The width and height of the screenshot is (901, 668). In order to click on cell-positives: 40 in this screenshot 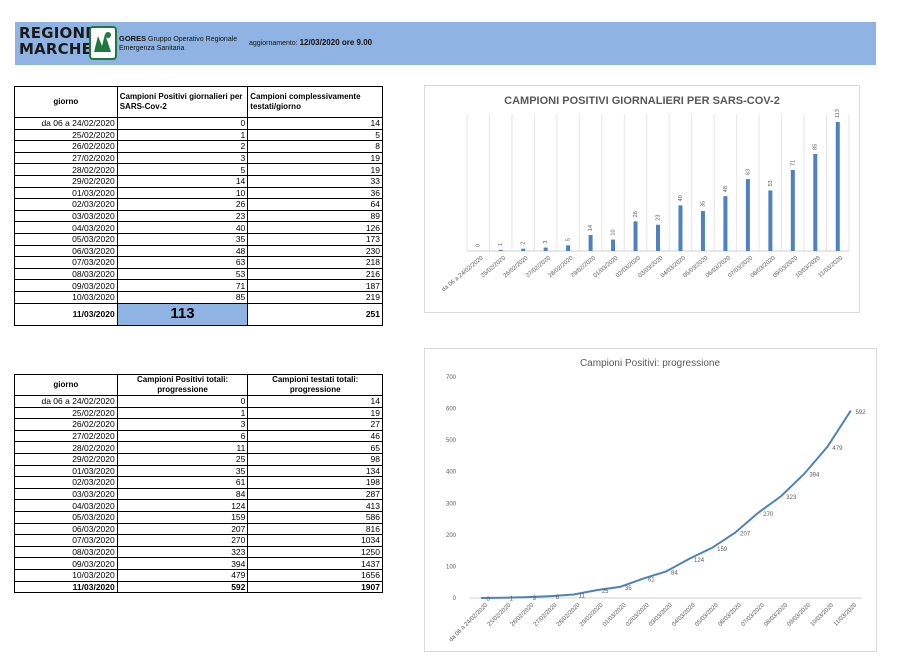, I will do `click(182, 227)`.